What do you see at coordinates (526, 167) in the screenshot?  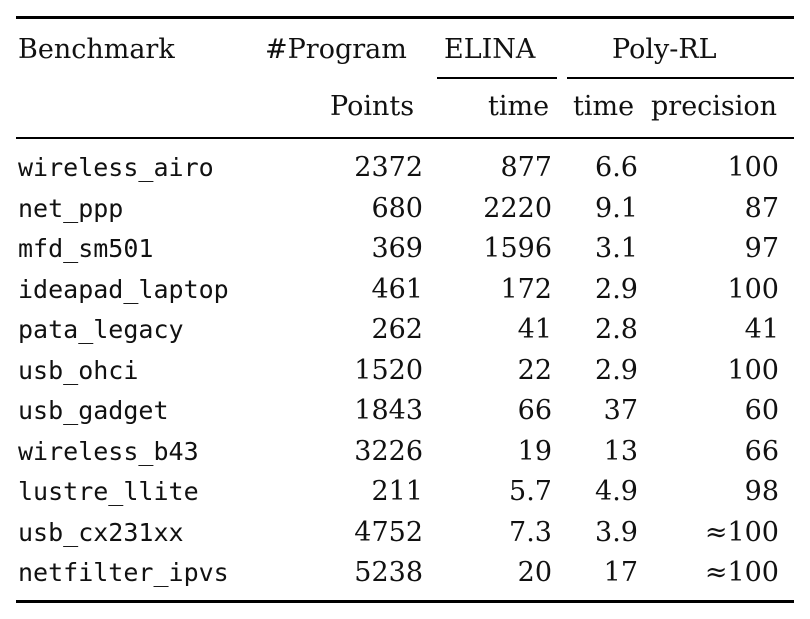 I see `elina-time: 877` at bounding box center [526, 167].